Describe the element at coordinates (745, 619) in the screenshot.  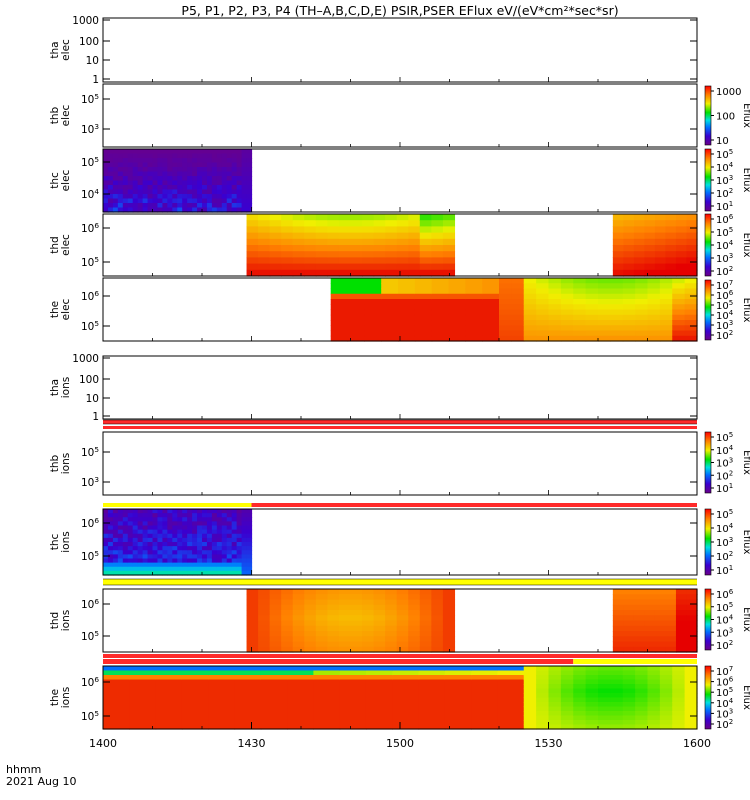
I see `colorbar-label: Eflux` at that location.